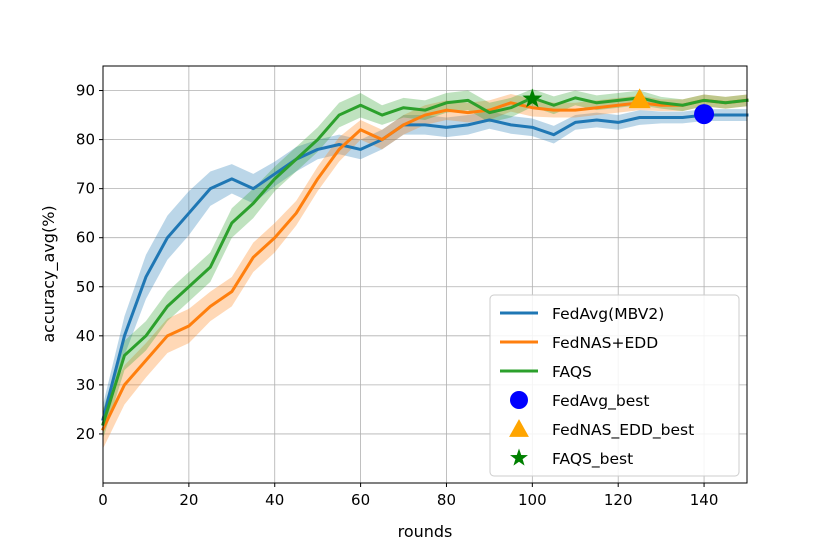  I want to click on marker-fednas-edd-best, so click(639, 98).